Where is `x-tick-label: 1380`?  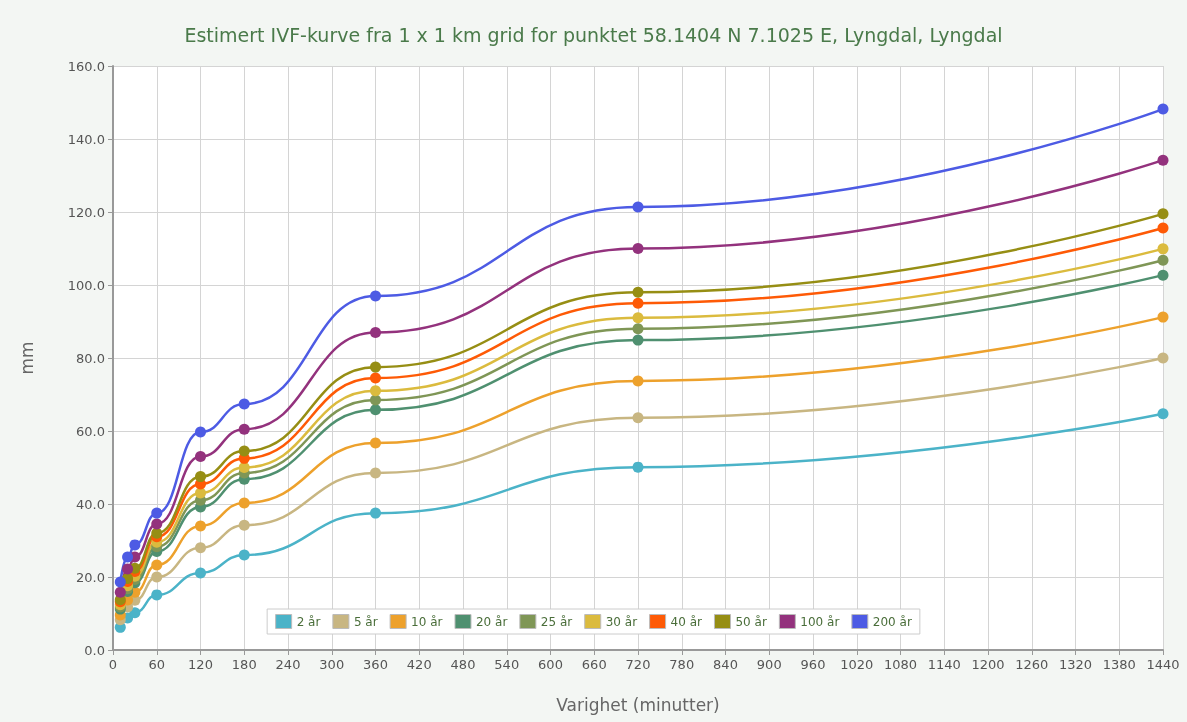 x-tick-label: 1380 is located at coordinates (1119, 664).